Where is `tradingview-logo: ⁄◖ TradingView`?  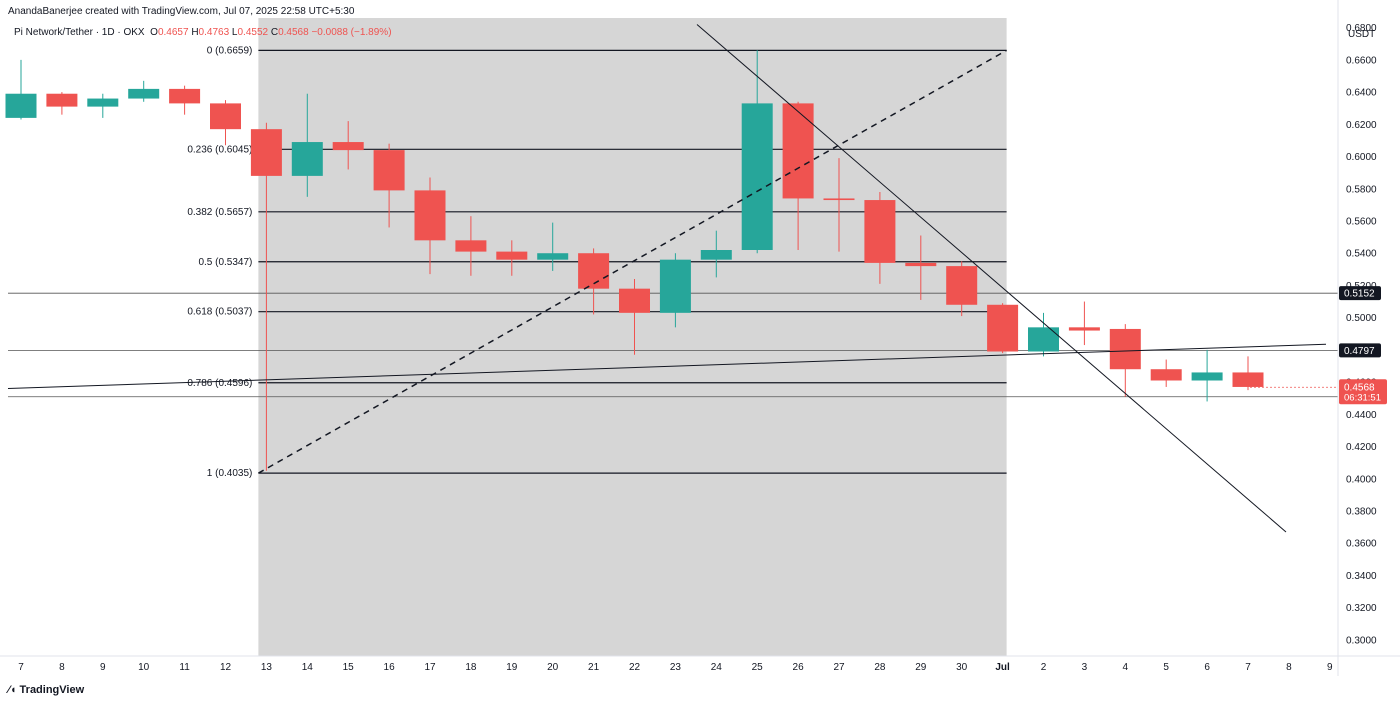
tradingview-logo: ⁄◖ TradingView is located at coordinates (46, 690).